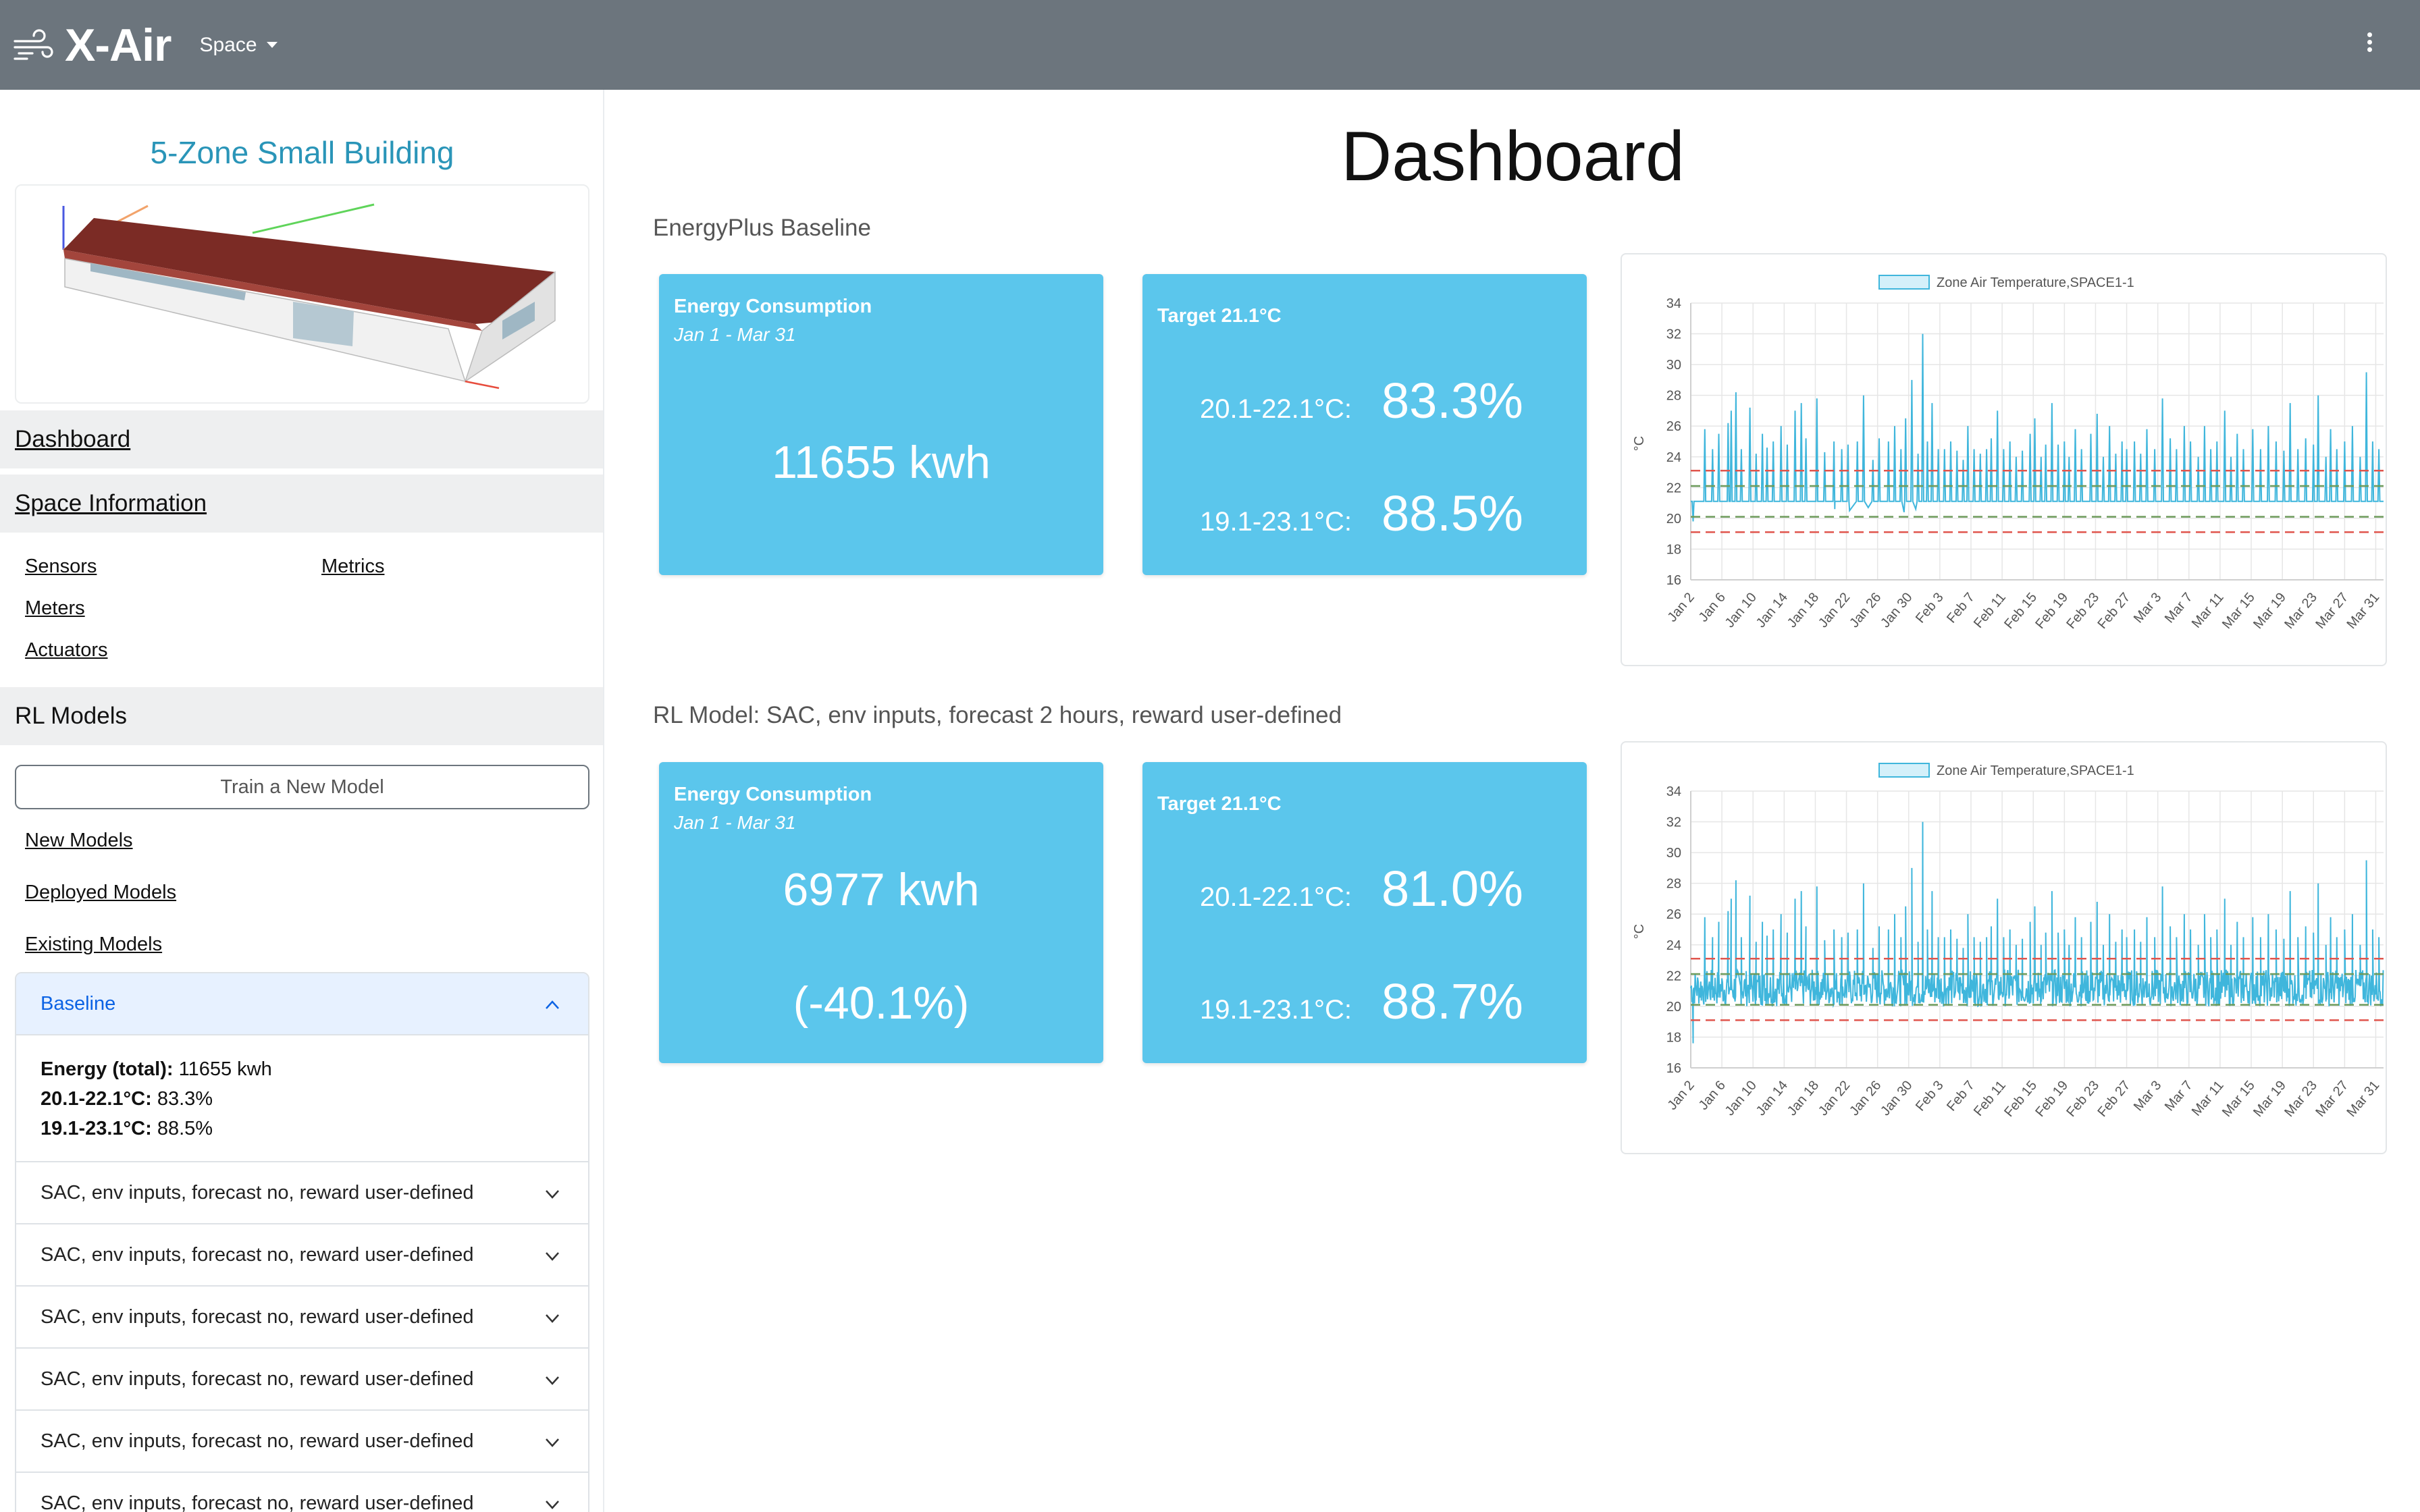 This screenshot has width=2420, height=1512. Describe the element at coordinates (1219, 316) in the screenshot. I see `card-title: Target 21.1°C` at that location.